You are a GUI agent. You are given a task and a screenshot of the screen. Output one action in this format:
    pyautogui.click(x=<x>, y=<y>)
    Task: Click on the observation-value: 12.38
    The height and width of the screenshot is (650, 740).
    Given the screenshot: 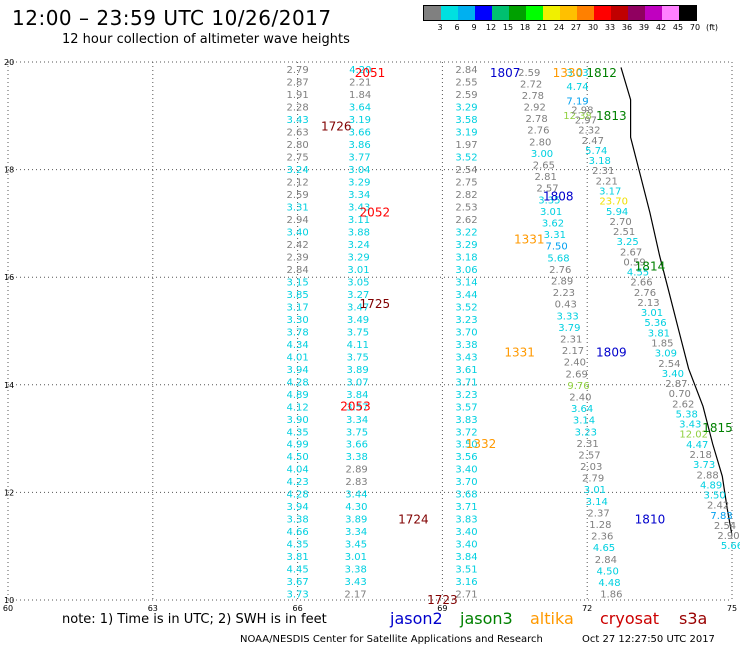 What is the action you would take?
    pyautogui.click(x=577, y=116)
    